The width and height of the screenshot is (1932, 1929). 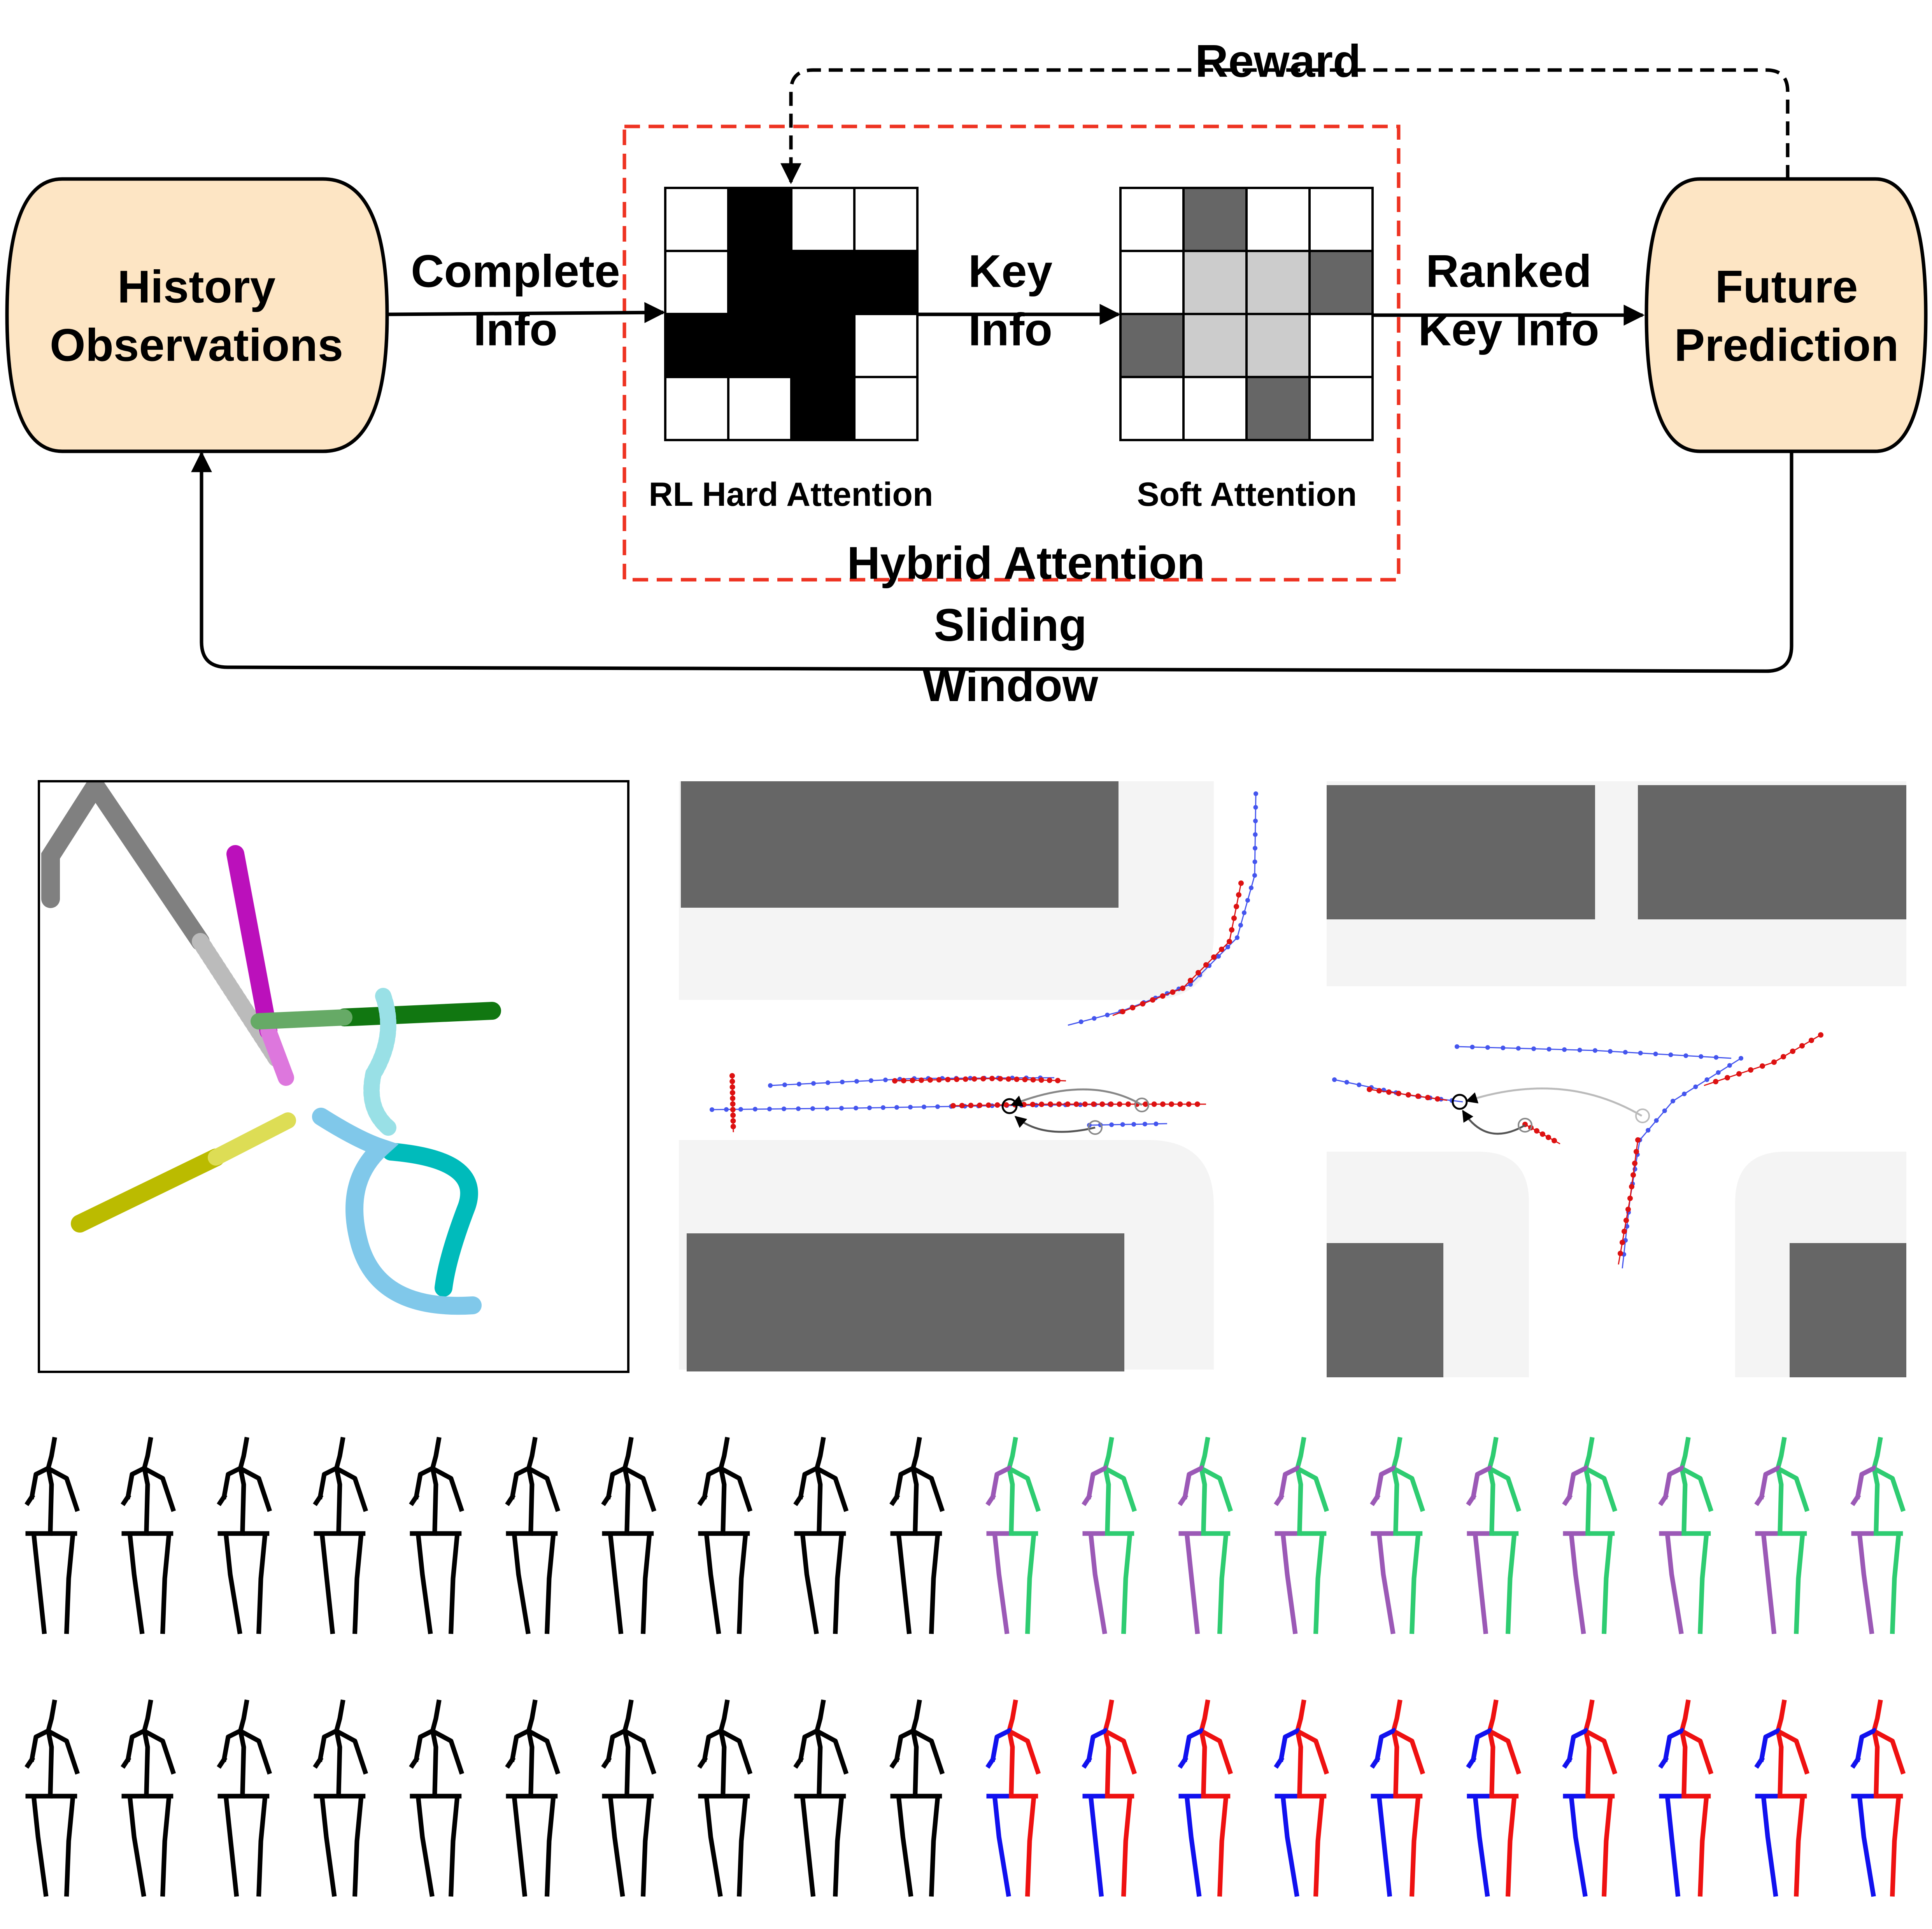 I want to click on trajectory-magenta-fade, so click(x=277, y=1054).